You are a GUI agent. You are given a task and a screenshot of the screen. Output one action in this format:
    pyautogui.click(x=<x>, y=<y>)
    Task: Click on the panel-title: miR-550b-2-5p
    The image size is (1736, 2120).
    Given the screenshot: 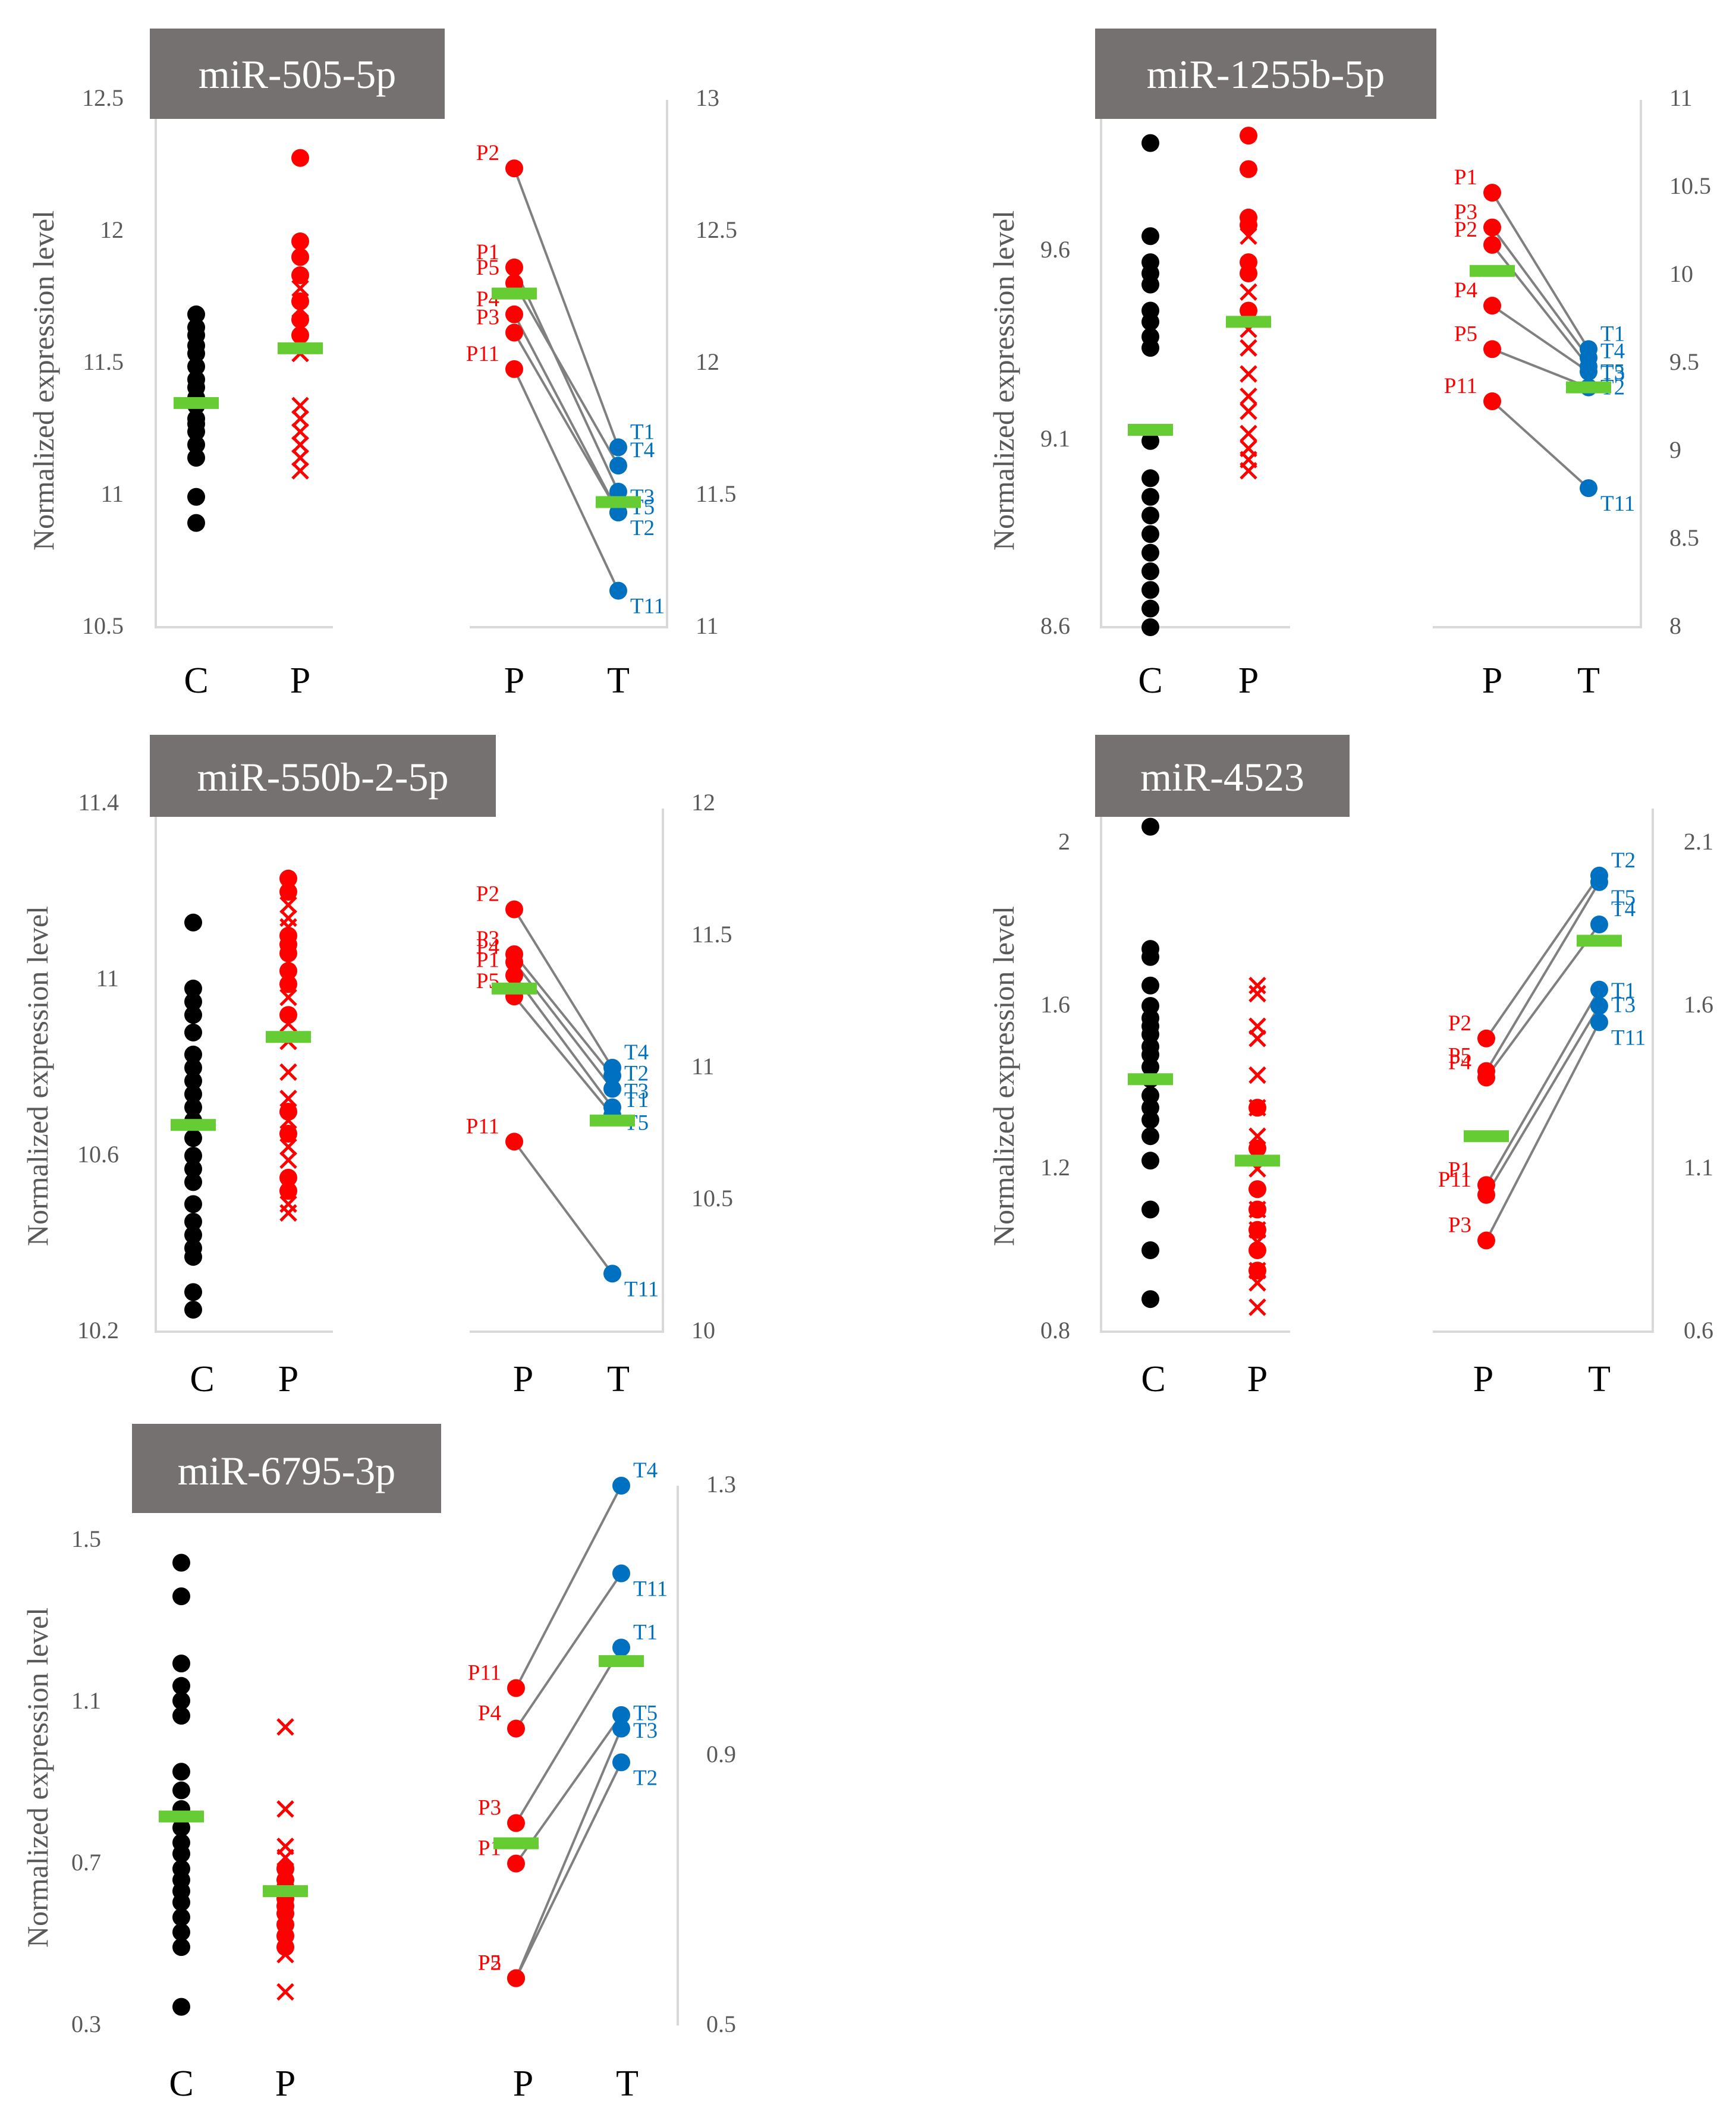 What is the action you would take?
    pyautogui.click(x=322, y=777)
    